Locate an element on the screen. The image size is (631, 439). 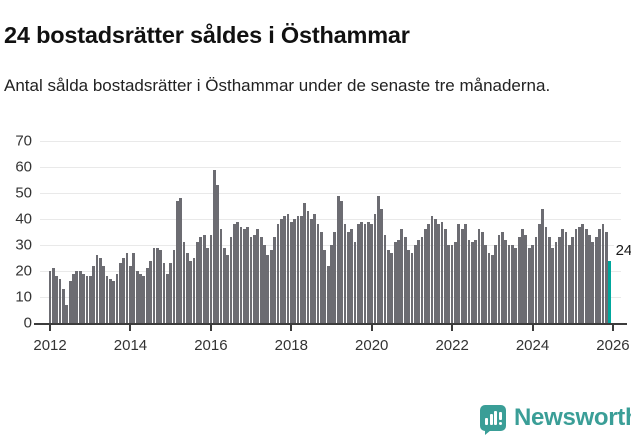
page-headline: 24 bostadsrätter såldes i Östhammar is located at coordinates (207, 34).